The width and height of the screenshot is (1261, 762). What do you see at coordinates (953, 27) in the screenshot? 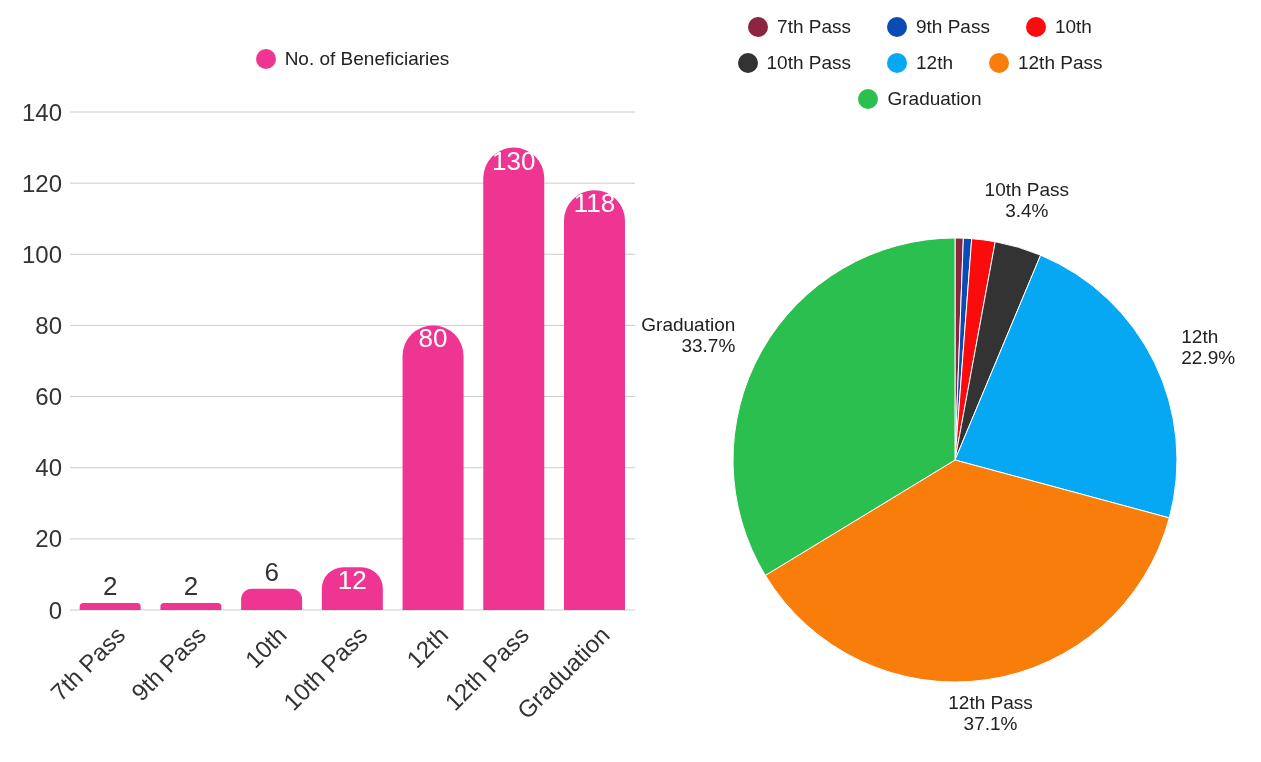
I see `legend-label: 9th Pass` at bounding box center [953, 27].